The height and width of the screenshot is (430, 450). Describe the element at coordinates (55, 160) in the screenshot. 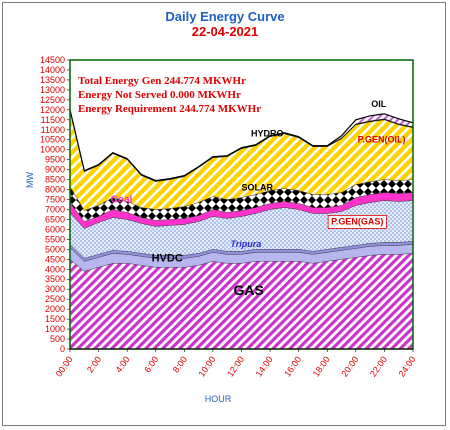

I see `y-tick-label: 9500` at that location.